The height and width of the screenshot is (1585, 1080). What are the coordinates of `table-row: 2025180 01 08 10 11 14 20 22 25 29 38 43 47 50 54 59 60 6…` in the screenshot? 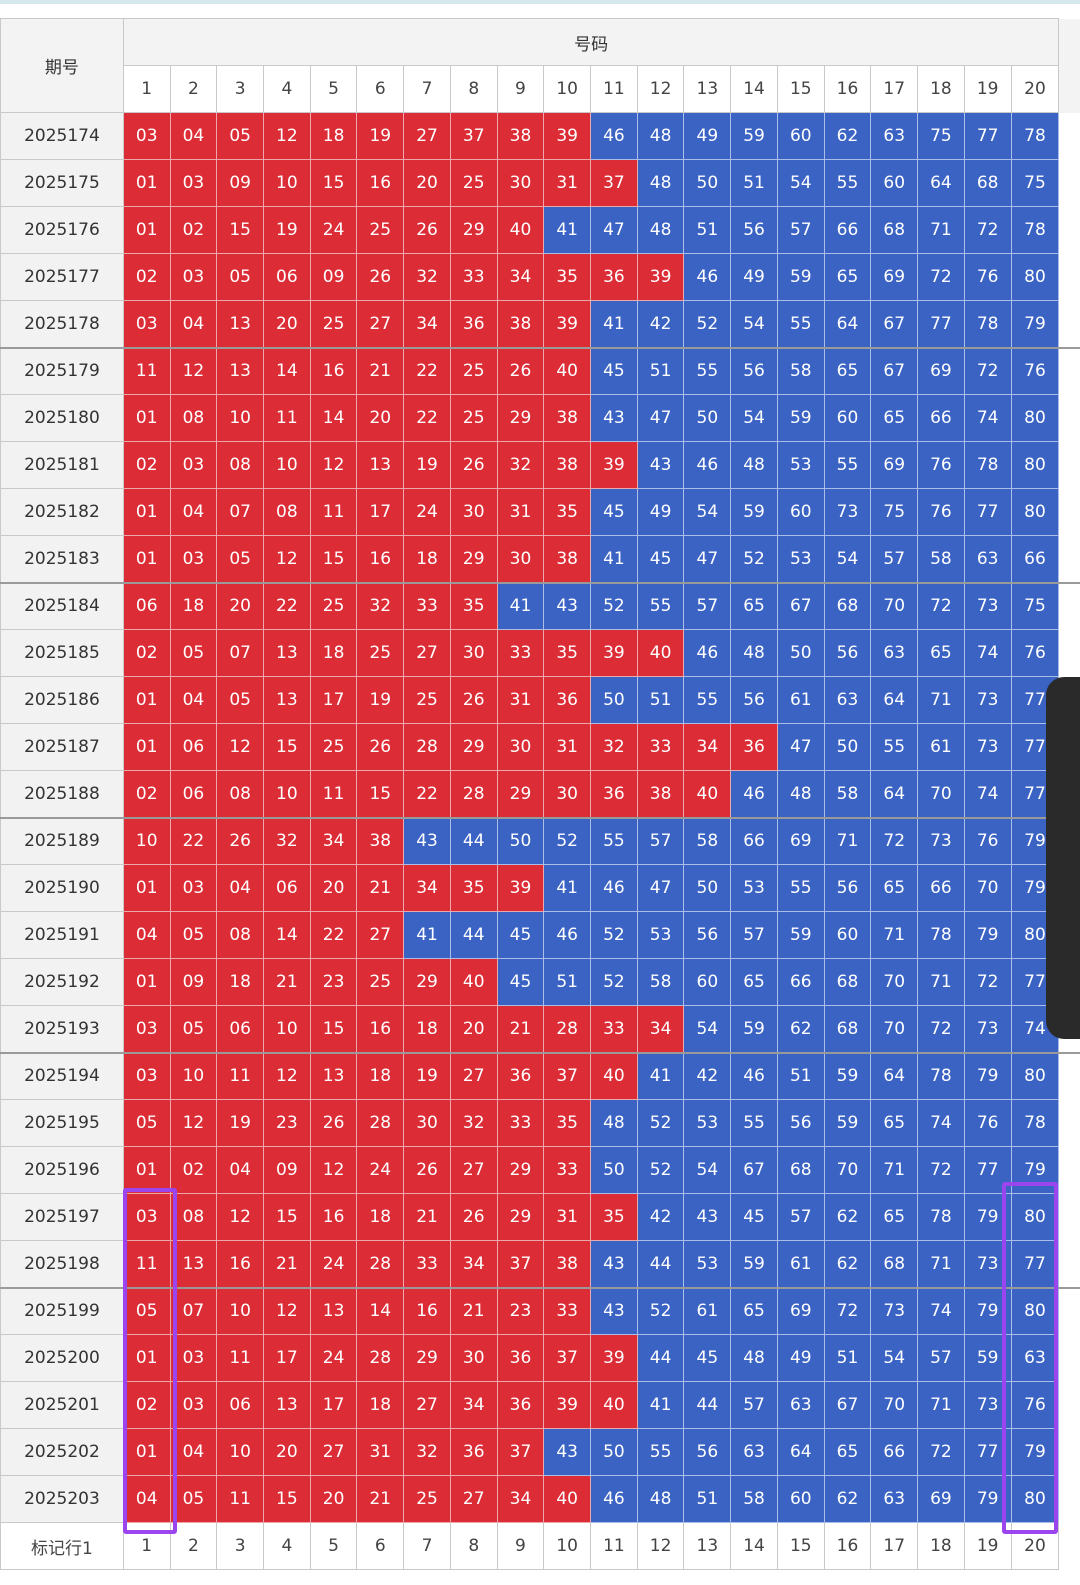 It's located at (540, 418).